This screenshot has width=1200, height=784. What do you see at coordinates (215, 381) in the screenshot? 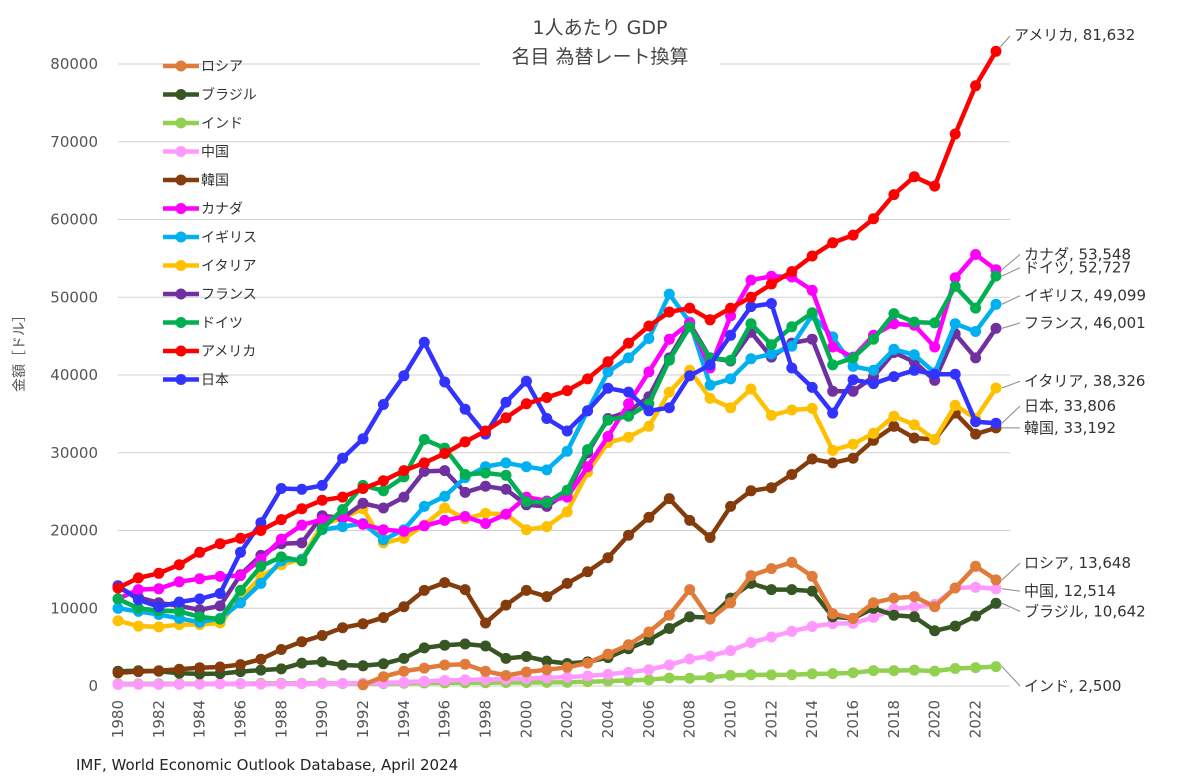
I see `legend-label: 日本` at bounding box center [215, 381].